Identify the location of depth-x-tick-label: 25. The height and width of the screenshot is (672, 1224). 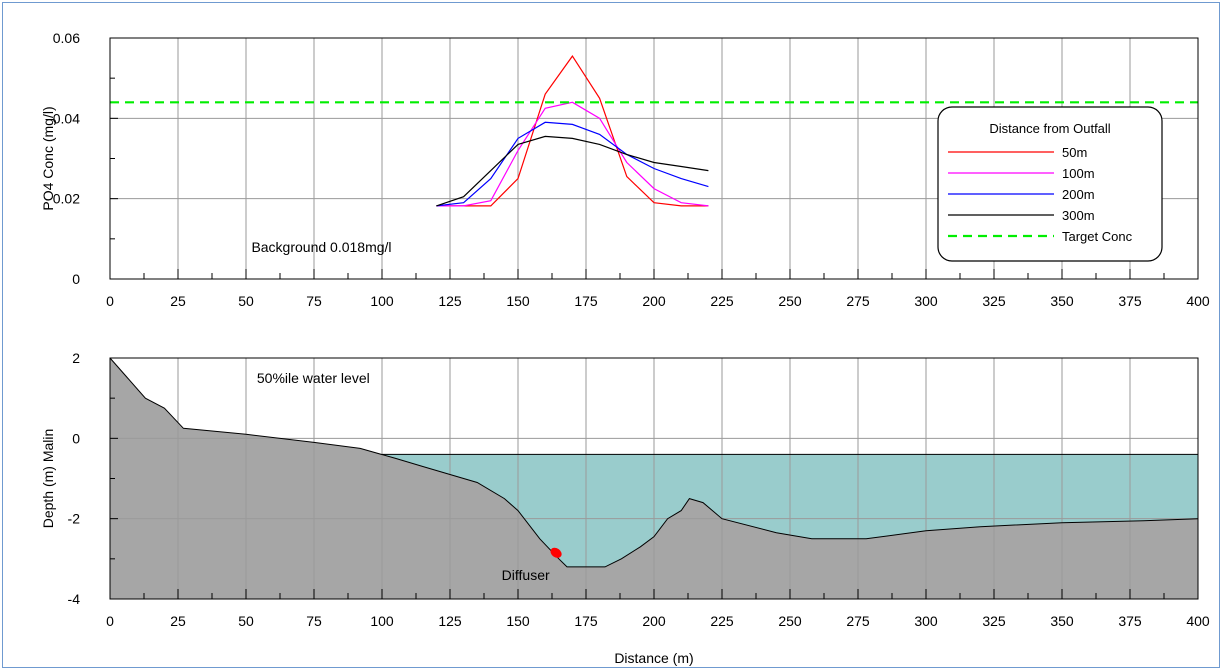
(178, 621).